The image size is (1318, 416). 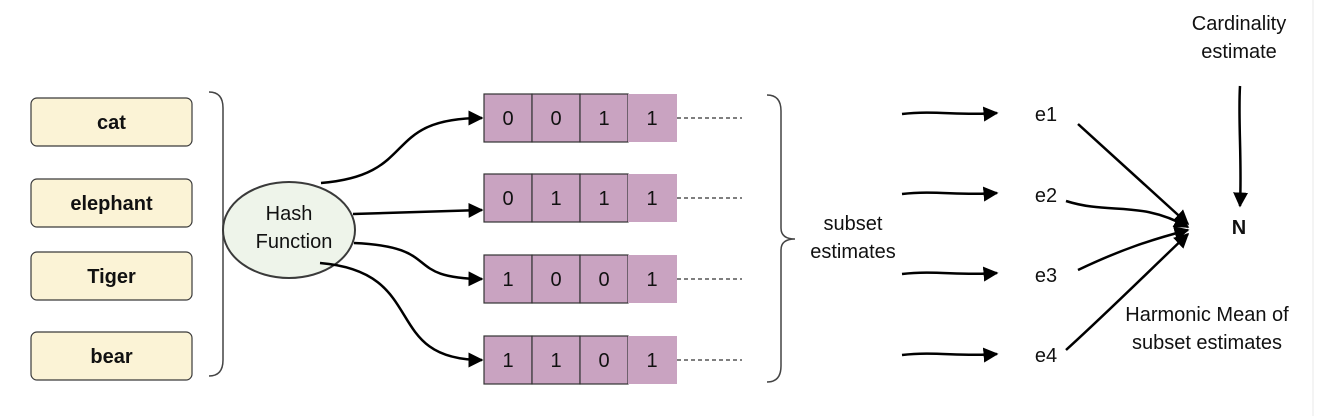 I want to click on hash-to-register-2-arrow, so click(x=418, y=210).